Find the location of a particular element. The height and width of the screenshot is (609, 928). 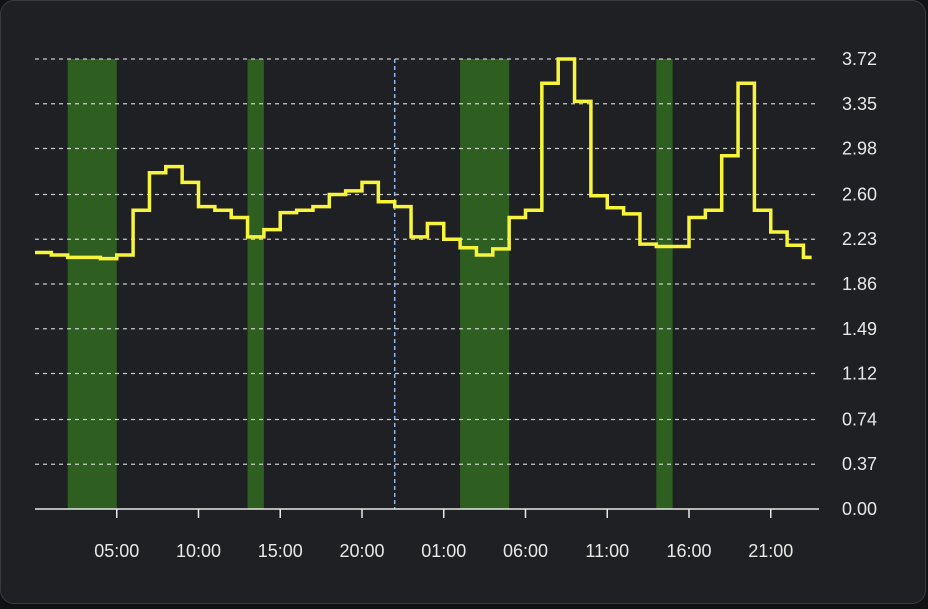

y-tick-label-9: 3.35 is located at coordinates (859, 104).